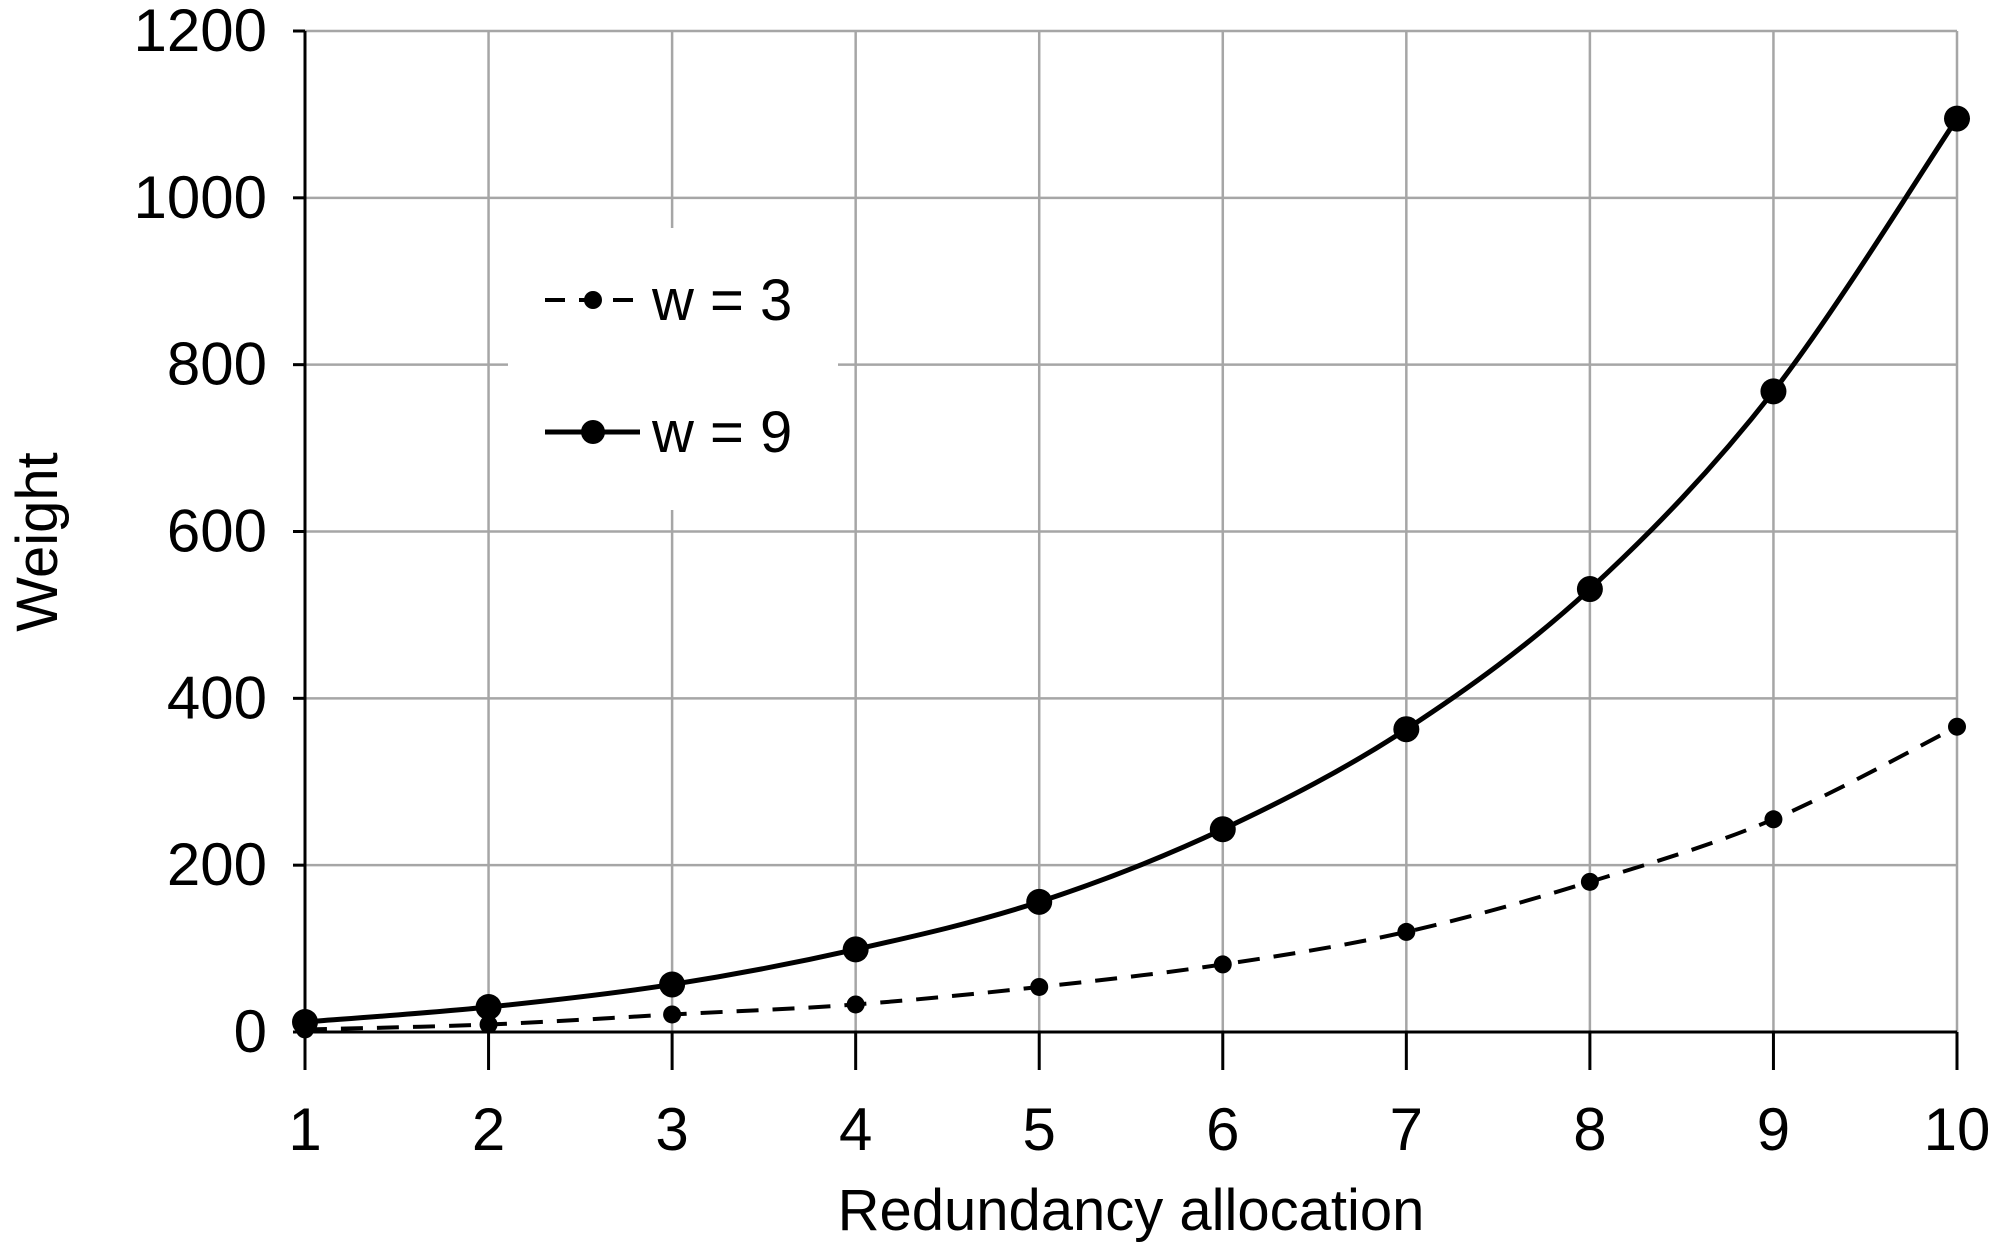 The width and height of the screenshot is (2000, 1254). Describe the element at coordinates (721, 432) in the screenshot. I see `legend-label: w = 9` at that location.